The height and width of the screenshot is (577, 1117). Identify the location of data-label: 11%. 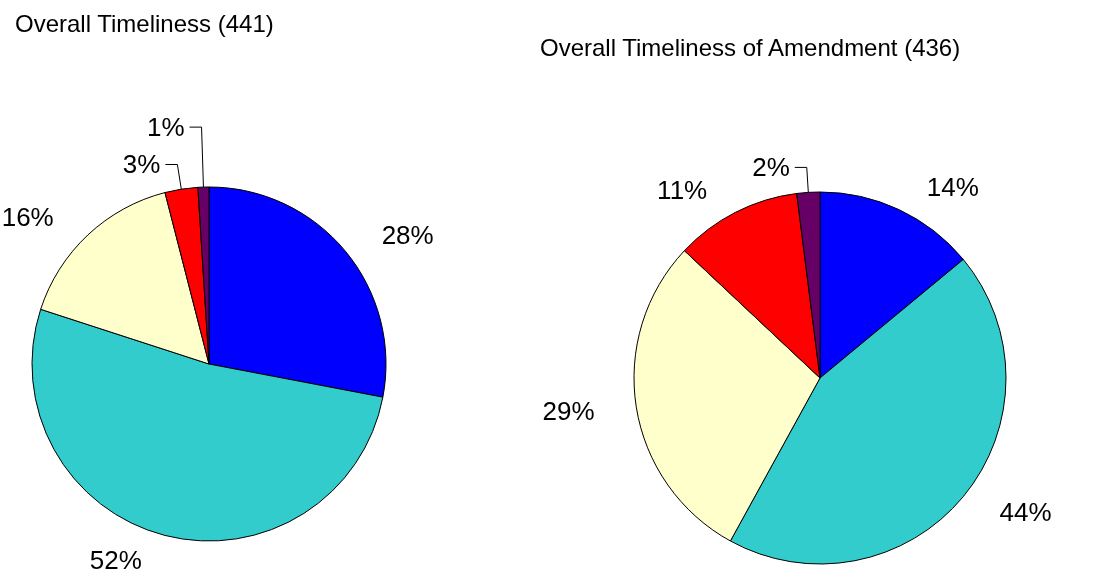
(682, 190).